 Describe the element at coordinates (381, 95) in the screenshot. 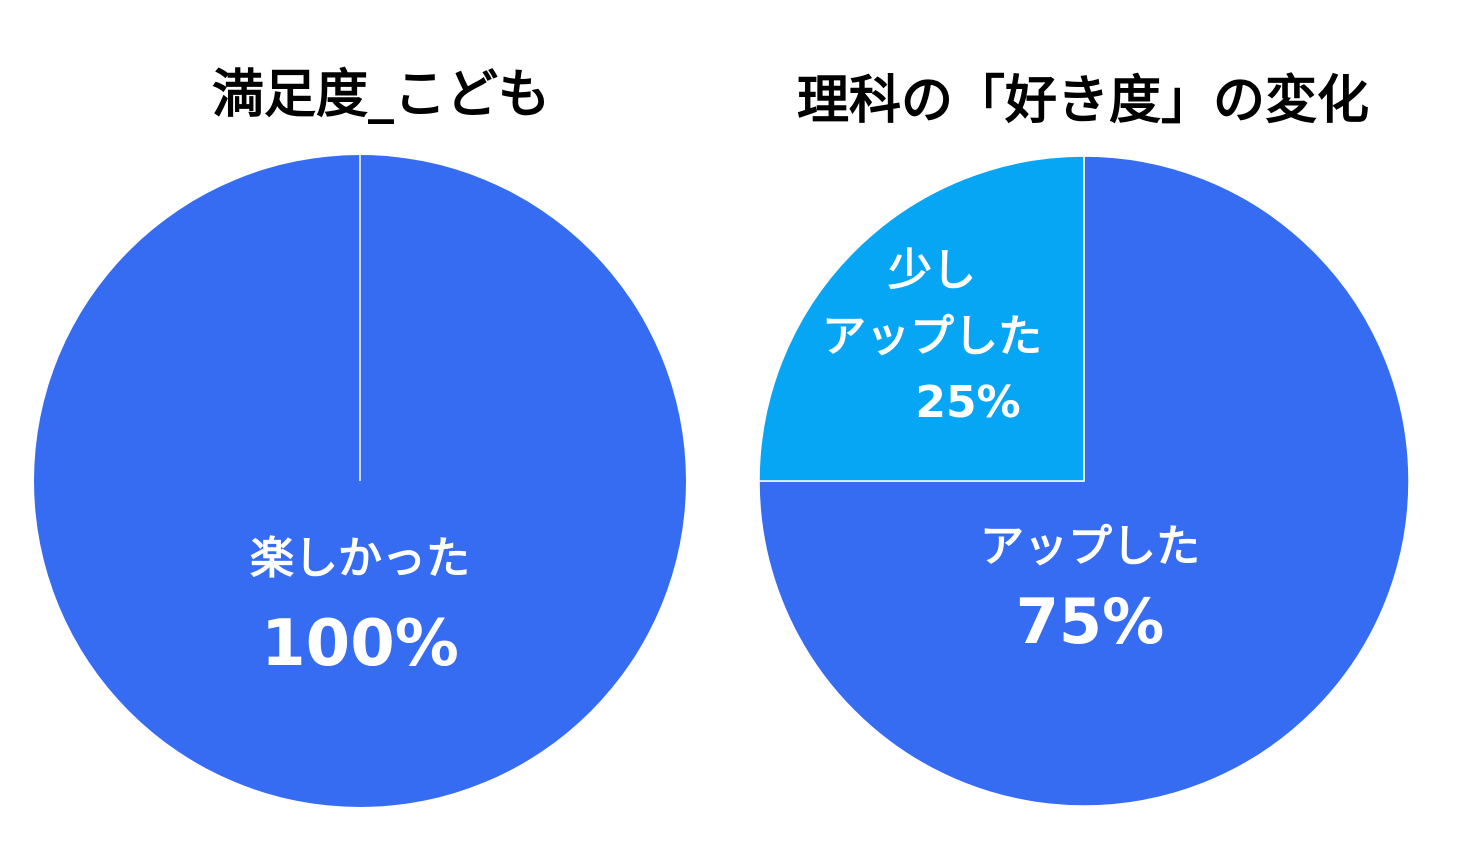

I see `chart-title: 満足度_こども` at that location.